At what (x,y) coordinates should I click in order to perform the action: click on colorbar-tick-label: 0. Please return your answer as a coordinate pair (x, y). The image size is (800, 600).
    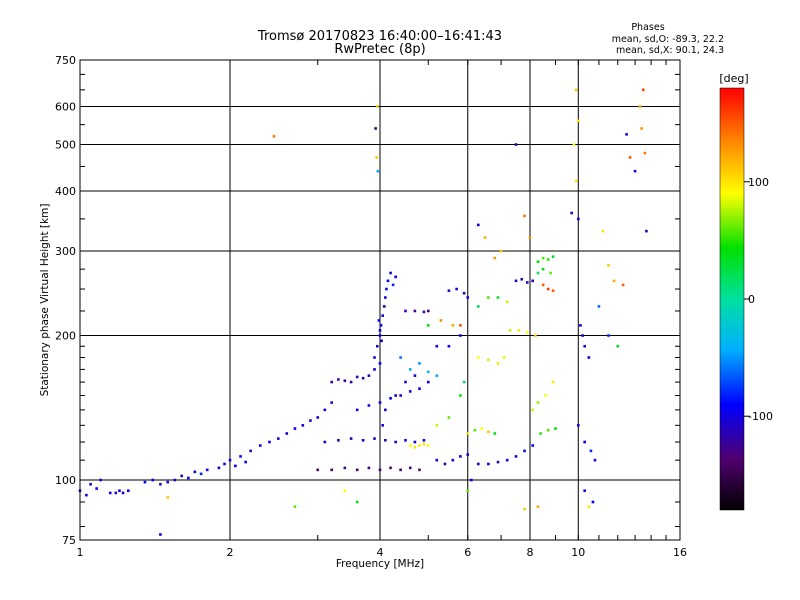
    Looking at the image, I should click on (751, 299).